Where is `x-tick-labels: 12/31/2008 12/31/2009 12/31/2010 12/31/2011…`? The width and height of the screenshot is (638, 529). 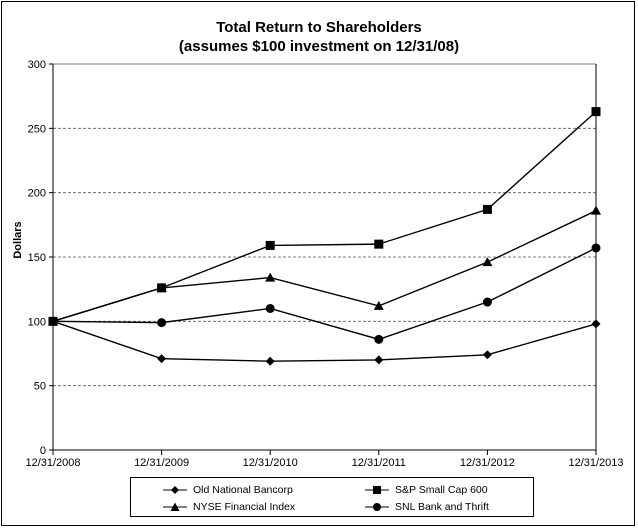 x-tick-labels: 12/31/2008 12/31/2009 12/31/2010 12/31/2011… is located at coordinates (324, 459).